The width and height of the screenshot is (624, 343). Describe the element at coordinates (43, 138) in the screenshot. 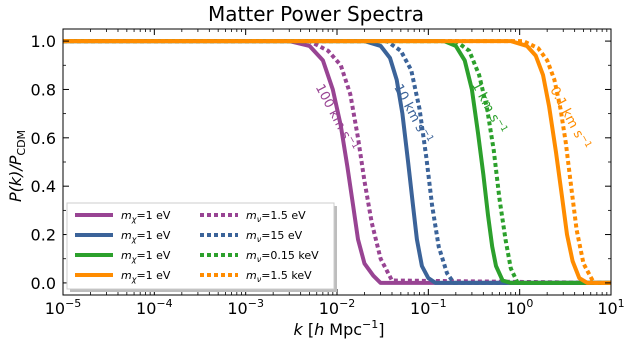

I see `y-tick-label: 0.6` at that location.